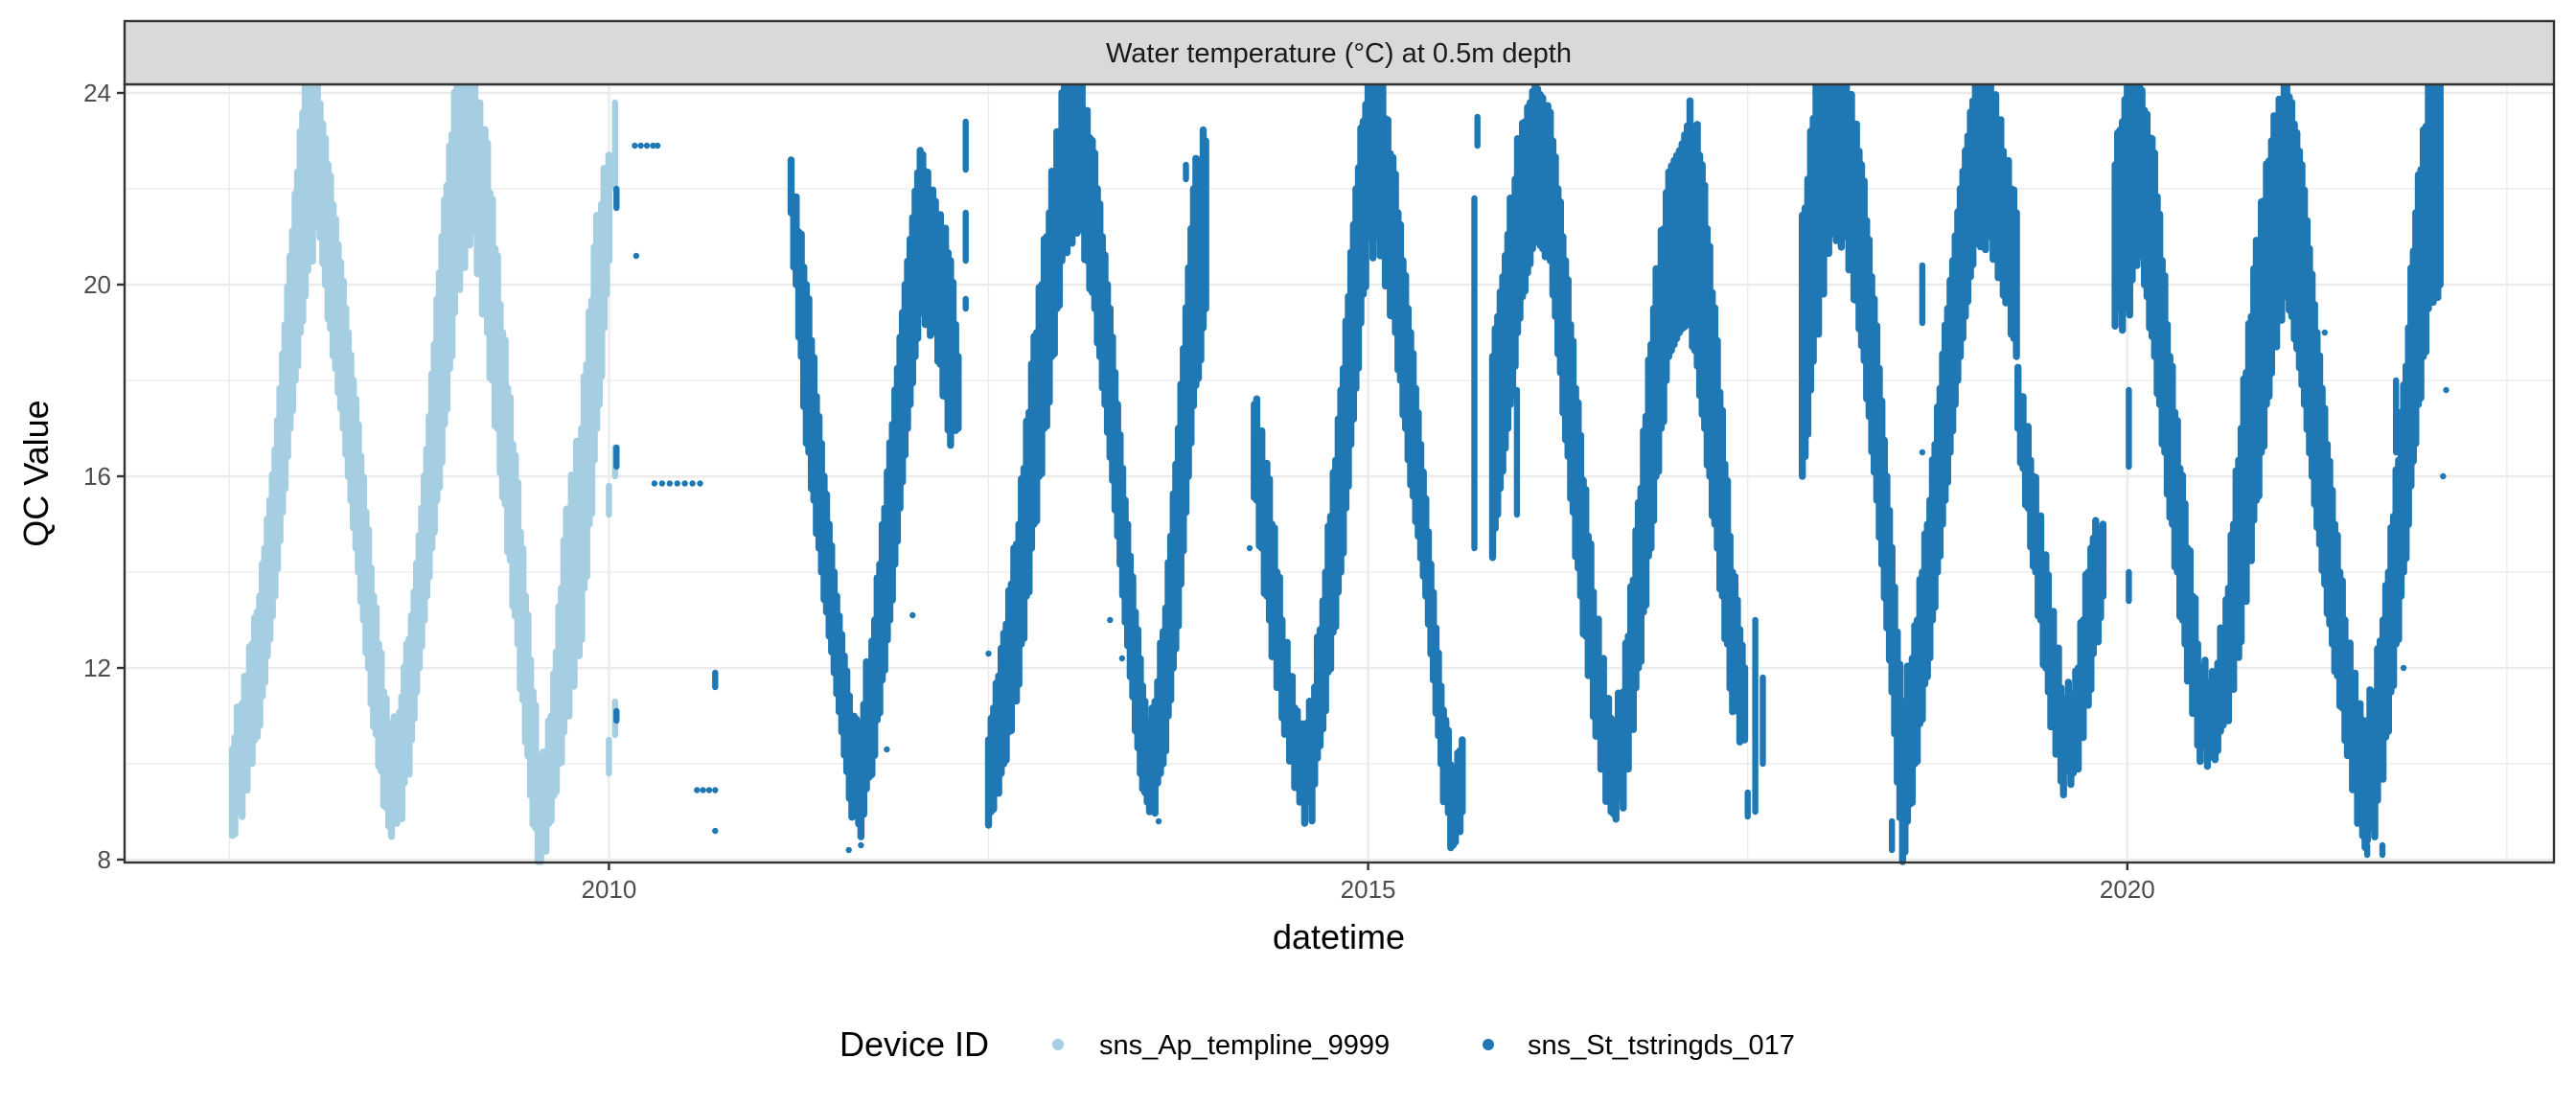  What do you see at coordinates (36, 473) in the screenshot?
I see `y-axis-title: QC Value` at bounding box center [36, 473].